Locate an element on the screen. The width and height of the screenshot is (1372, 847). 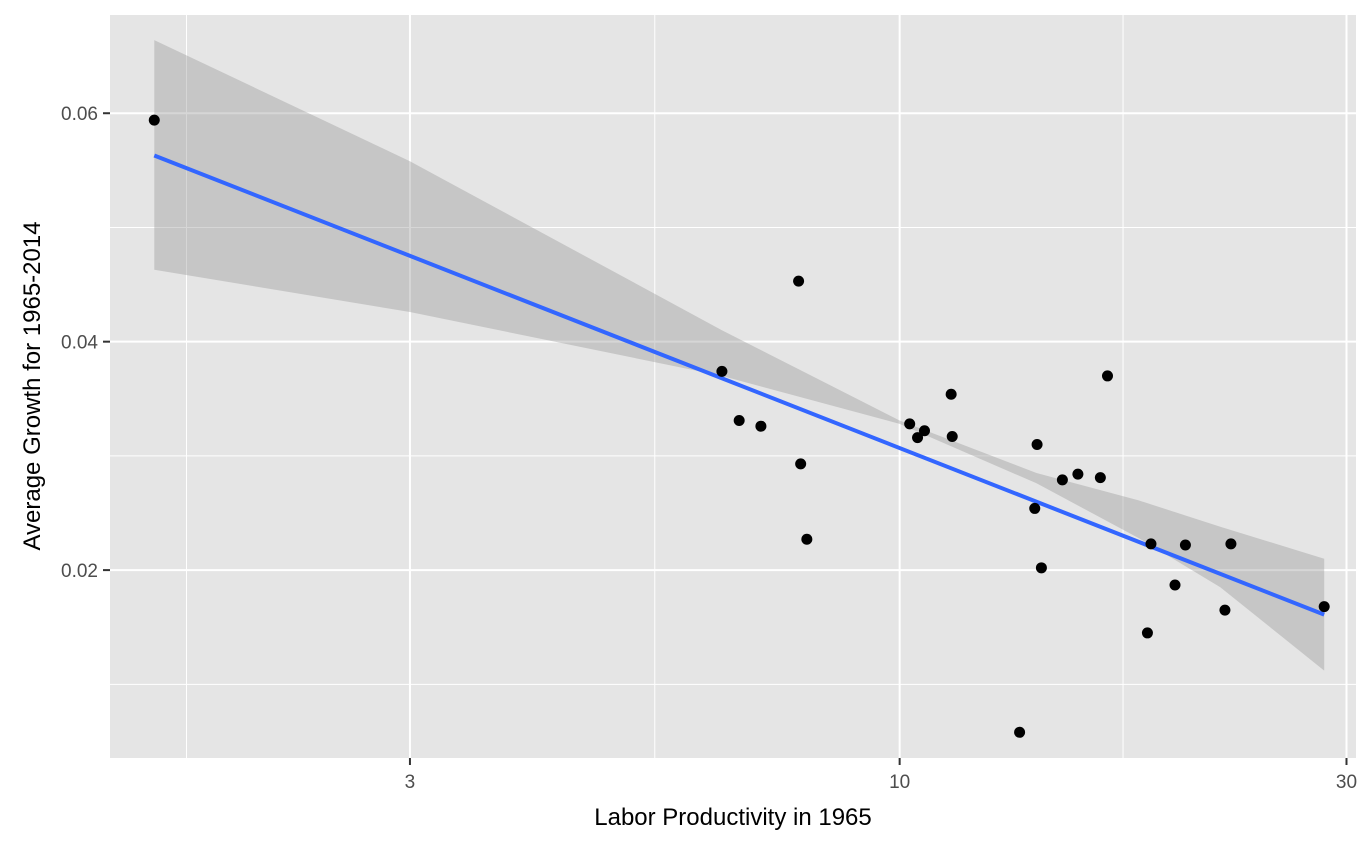
y-tick-label: 0.04 is located at coordinates (79, 343).